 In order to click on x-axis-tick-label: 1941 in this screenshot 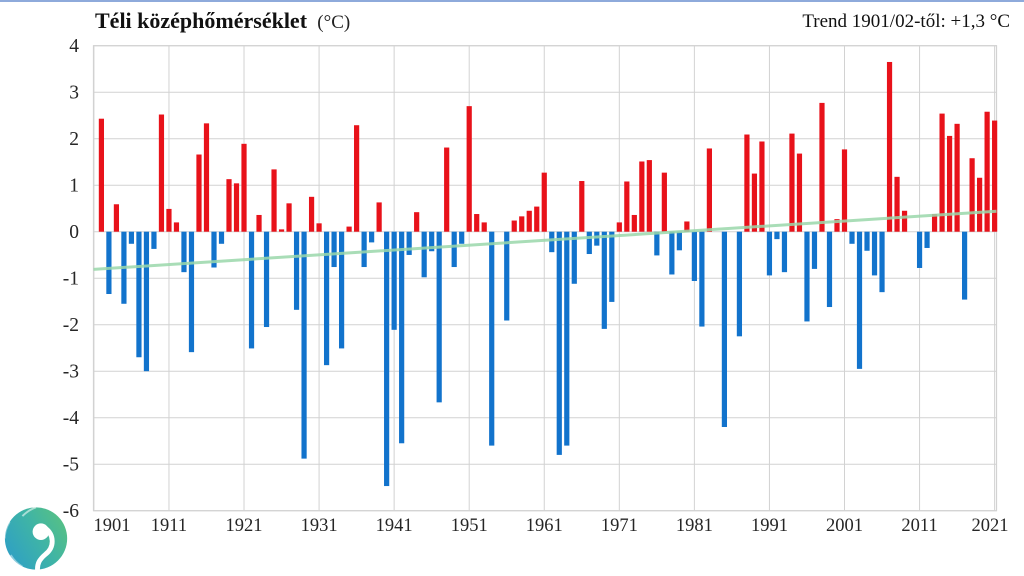, I will do `click(394, 526)`.